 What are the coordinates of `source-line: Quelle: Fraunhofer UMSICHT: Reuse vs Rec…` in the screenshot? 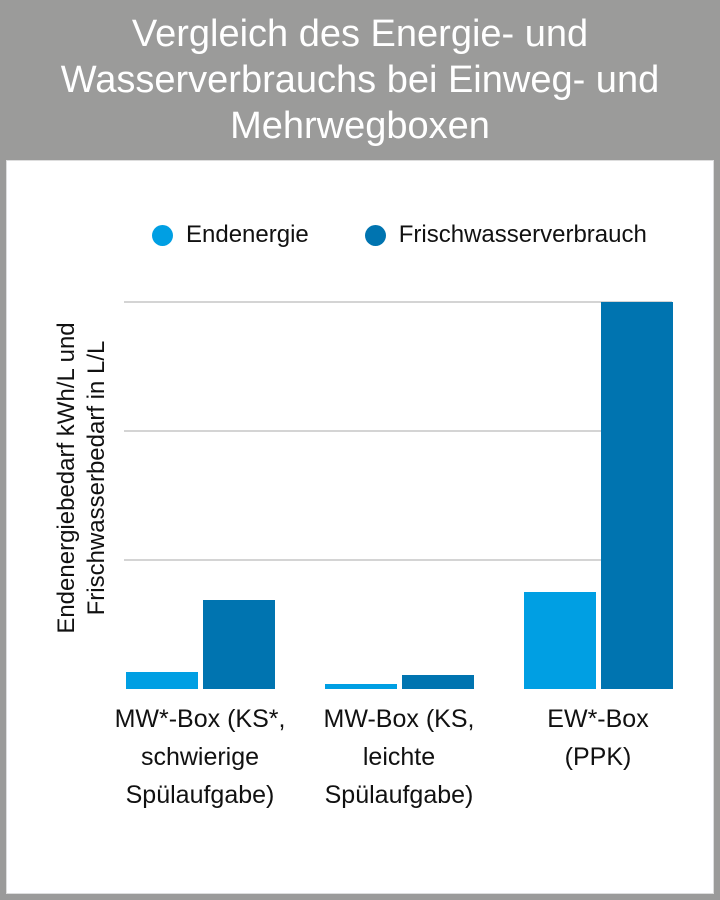 It's located at (360, 896).